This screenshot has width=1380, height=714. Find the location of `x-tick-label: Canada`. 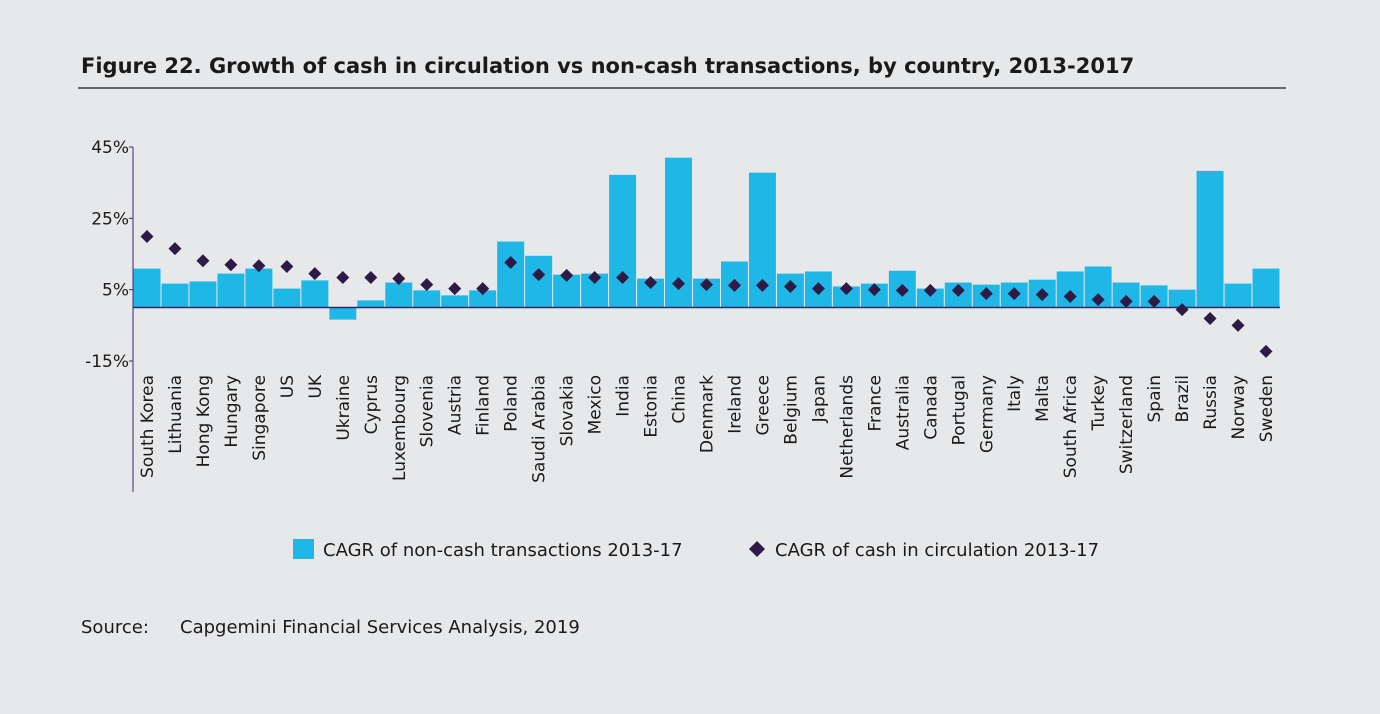

x-tick-label: Canada is located at coordinates (931, 407).